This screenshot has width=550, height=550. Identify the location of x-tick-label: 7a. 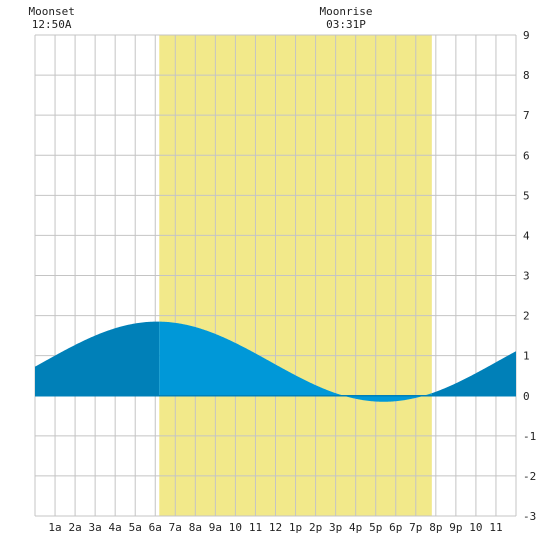
(175, 527).